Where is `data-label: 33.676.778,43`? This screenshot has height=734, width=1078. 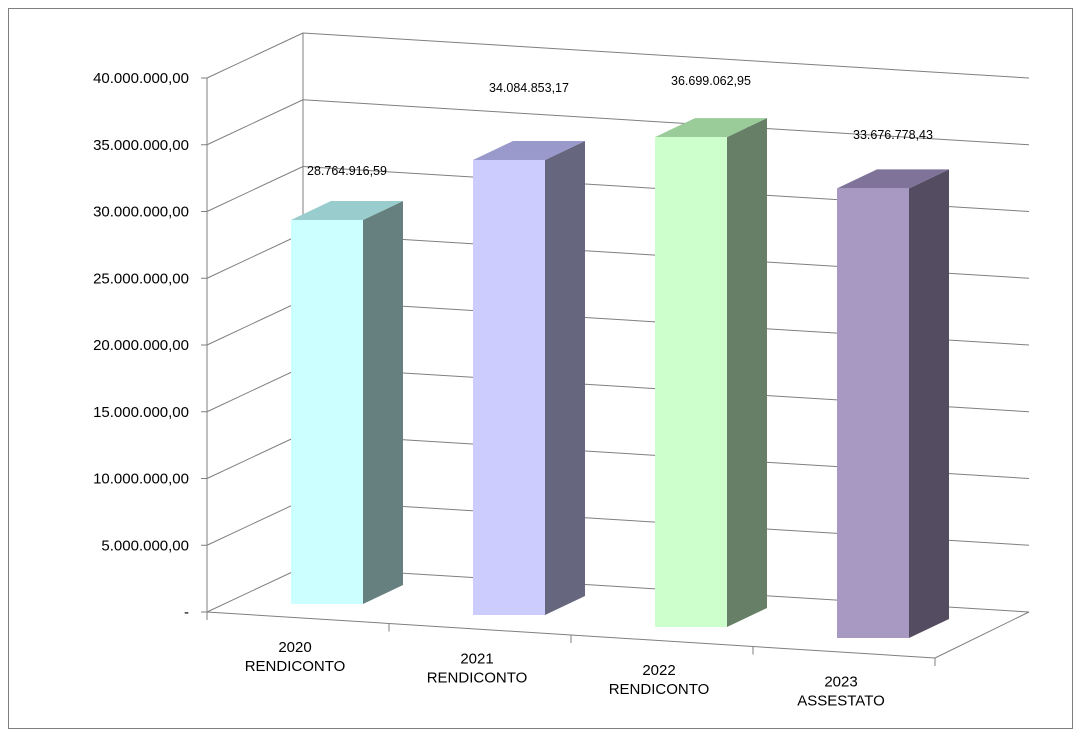
data-label: 33.676.778,43 is located at coordinates (893, 135).